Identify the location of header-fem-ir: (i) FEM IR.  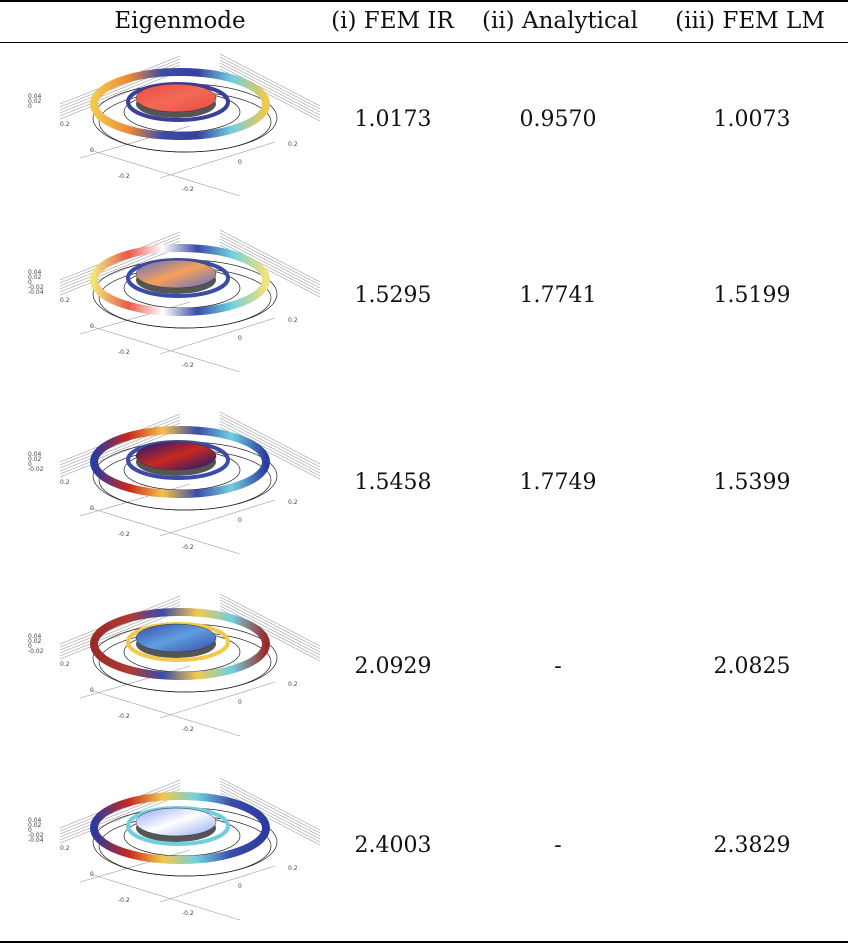
(392, 21).